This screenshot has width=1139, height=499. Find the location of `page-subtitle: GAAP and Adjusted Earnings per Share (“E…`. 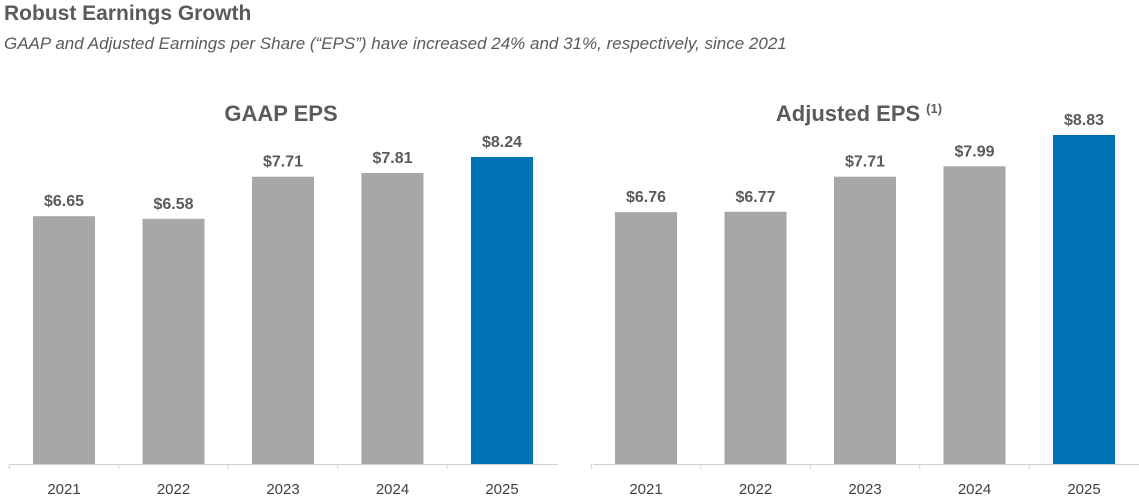

page-subtitle: GAAP and Adjusted Earnings per Share (“E… is located at coordinates (395, 43).